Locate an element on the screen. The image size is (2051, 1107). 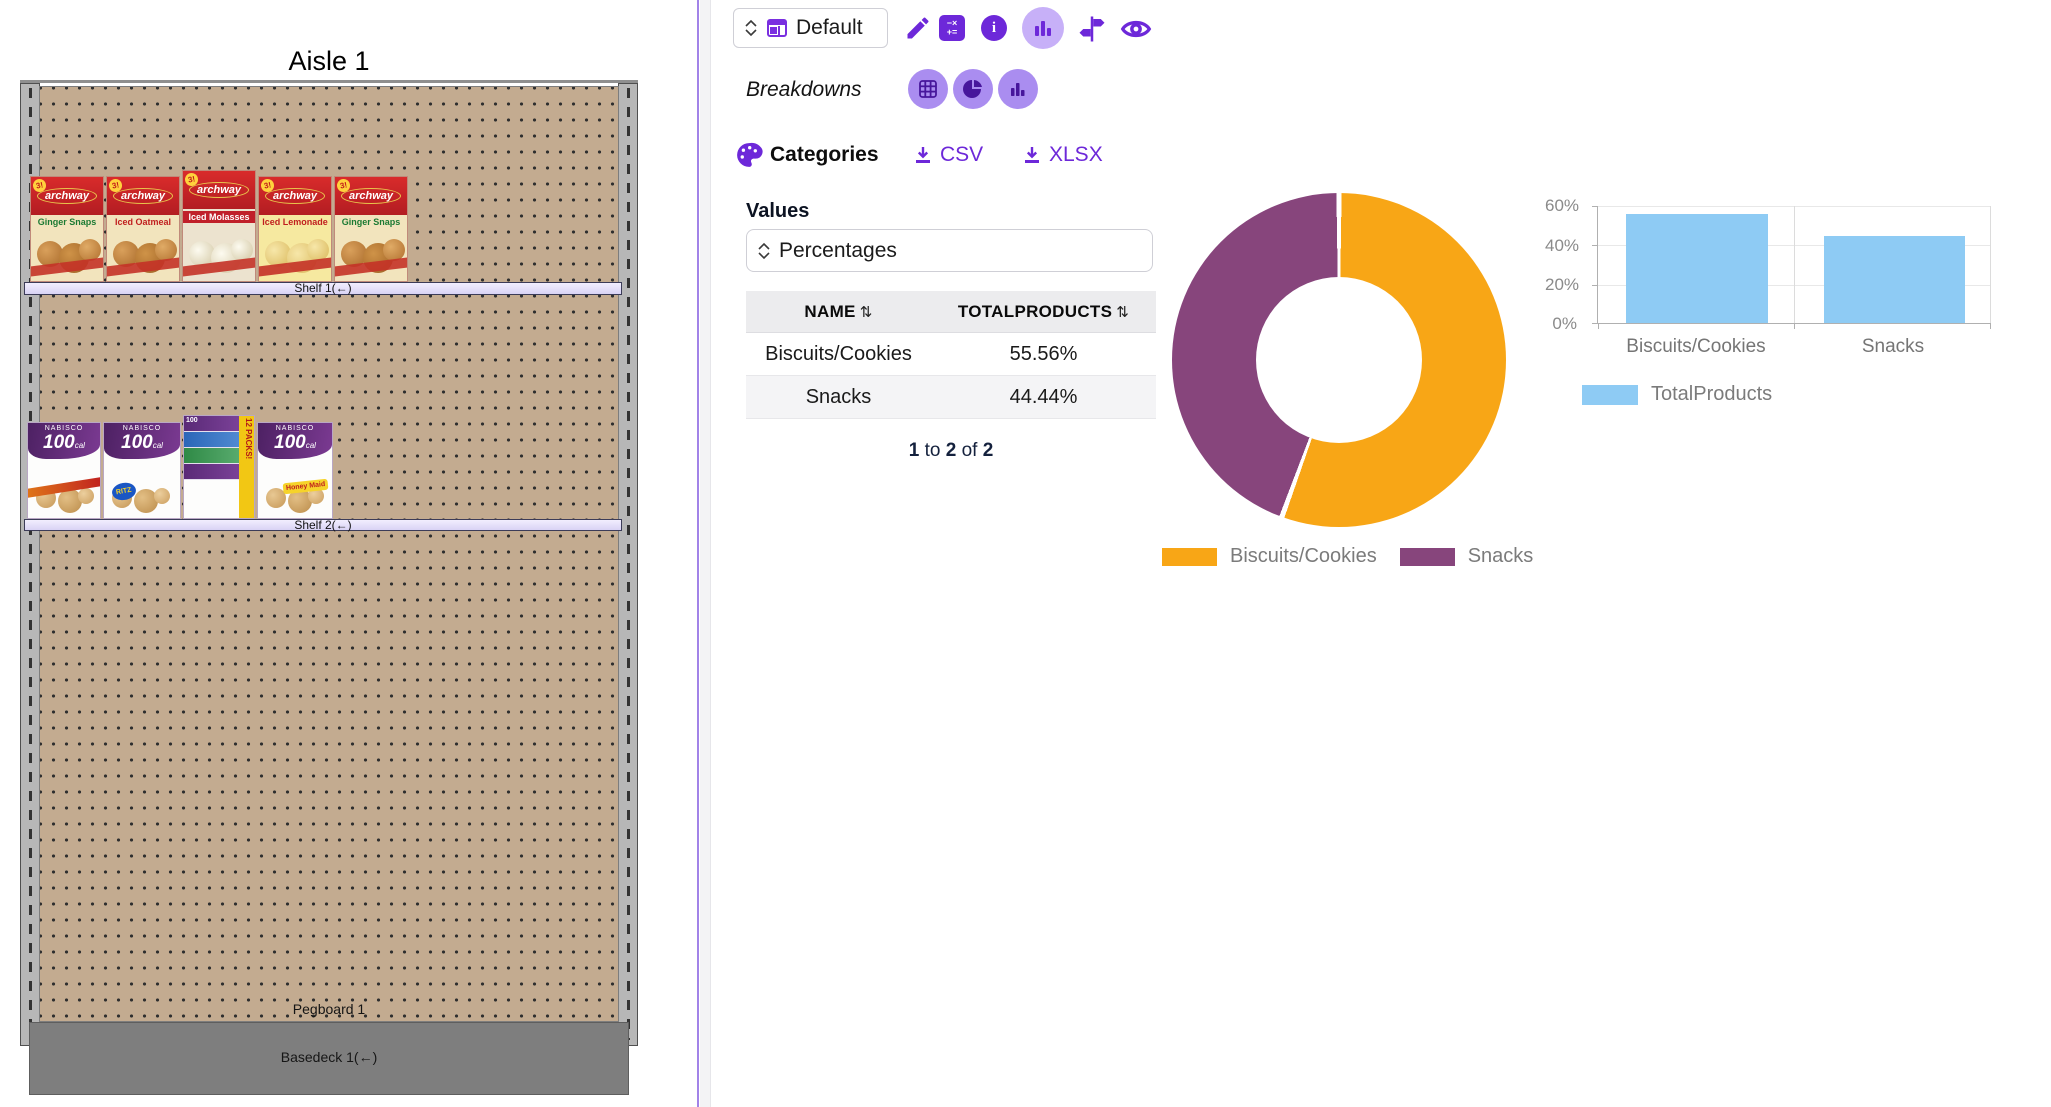
compare-flags-icon is located at coordinates (1092, 29).